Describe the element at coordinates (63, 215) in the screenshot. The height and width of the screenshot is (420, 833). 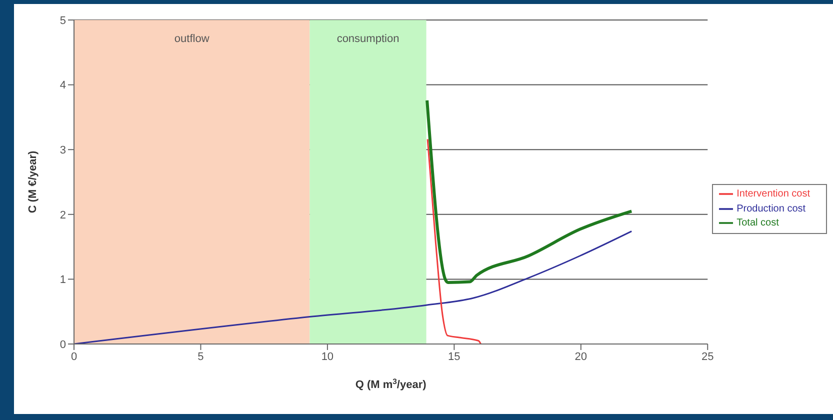
I see `y-tick-label: 2` at that location.